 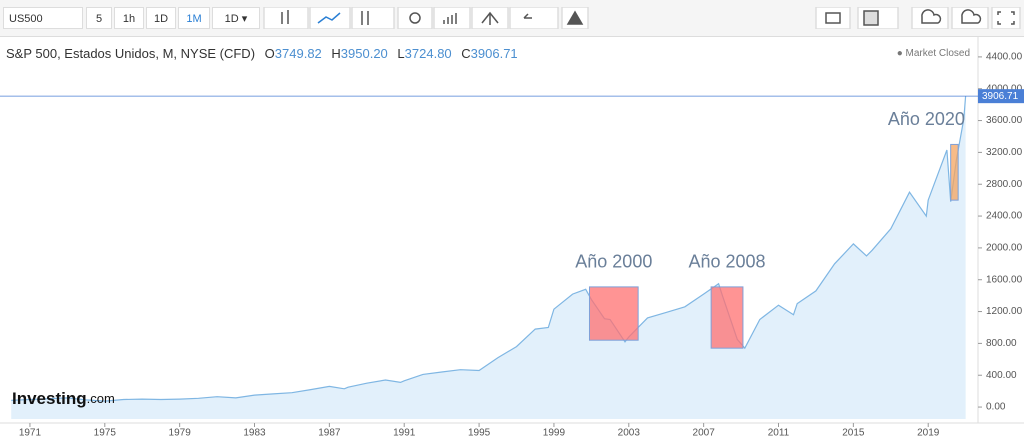 What do you see at coordinates (1004, 216) in the screenshot?
I see `y-tick-label: 2400.00` at bounding box center [1004, 216].